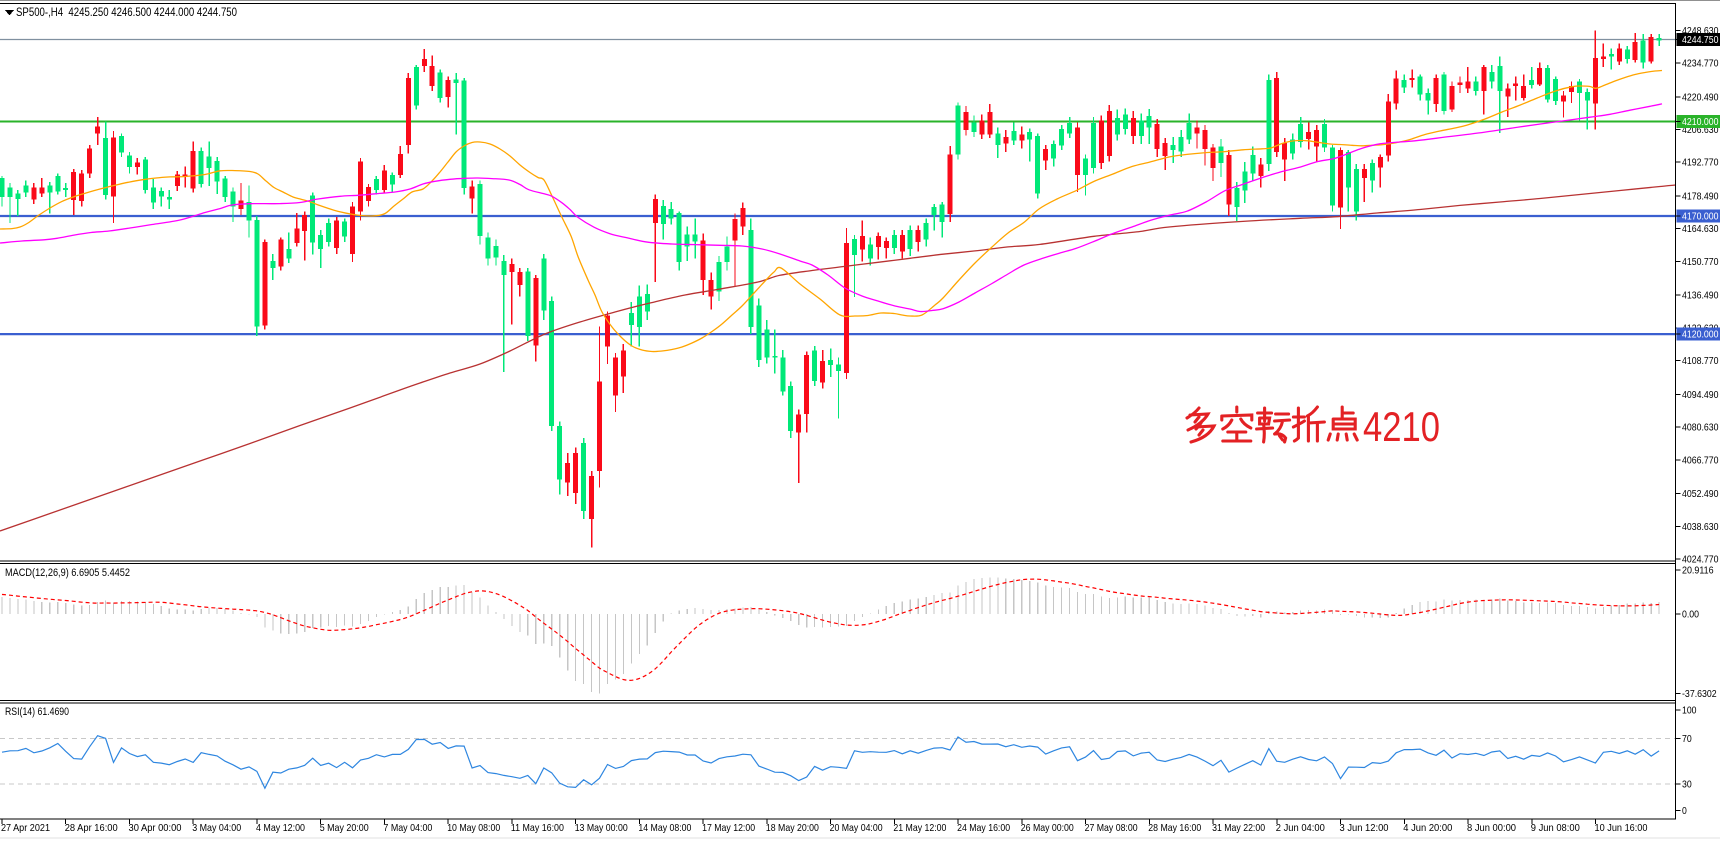  Describe the element at coordinates (1700, 31) in the screenshot. I see `svg-text: 4248.630` at that location.